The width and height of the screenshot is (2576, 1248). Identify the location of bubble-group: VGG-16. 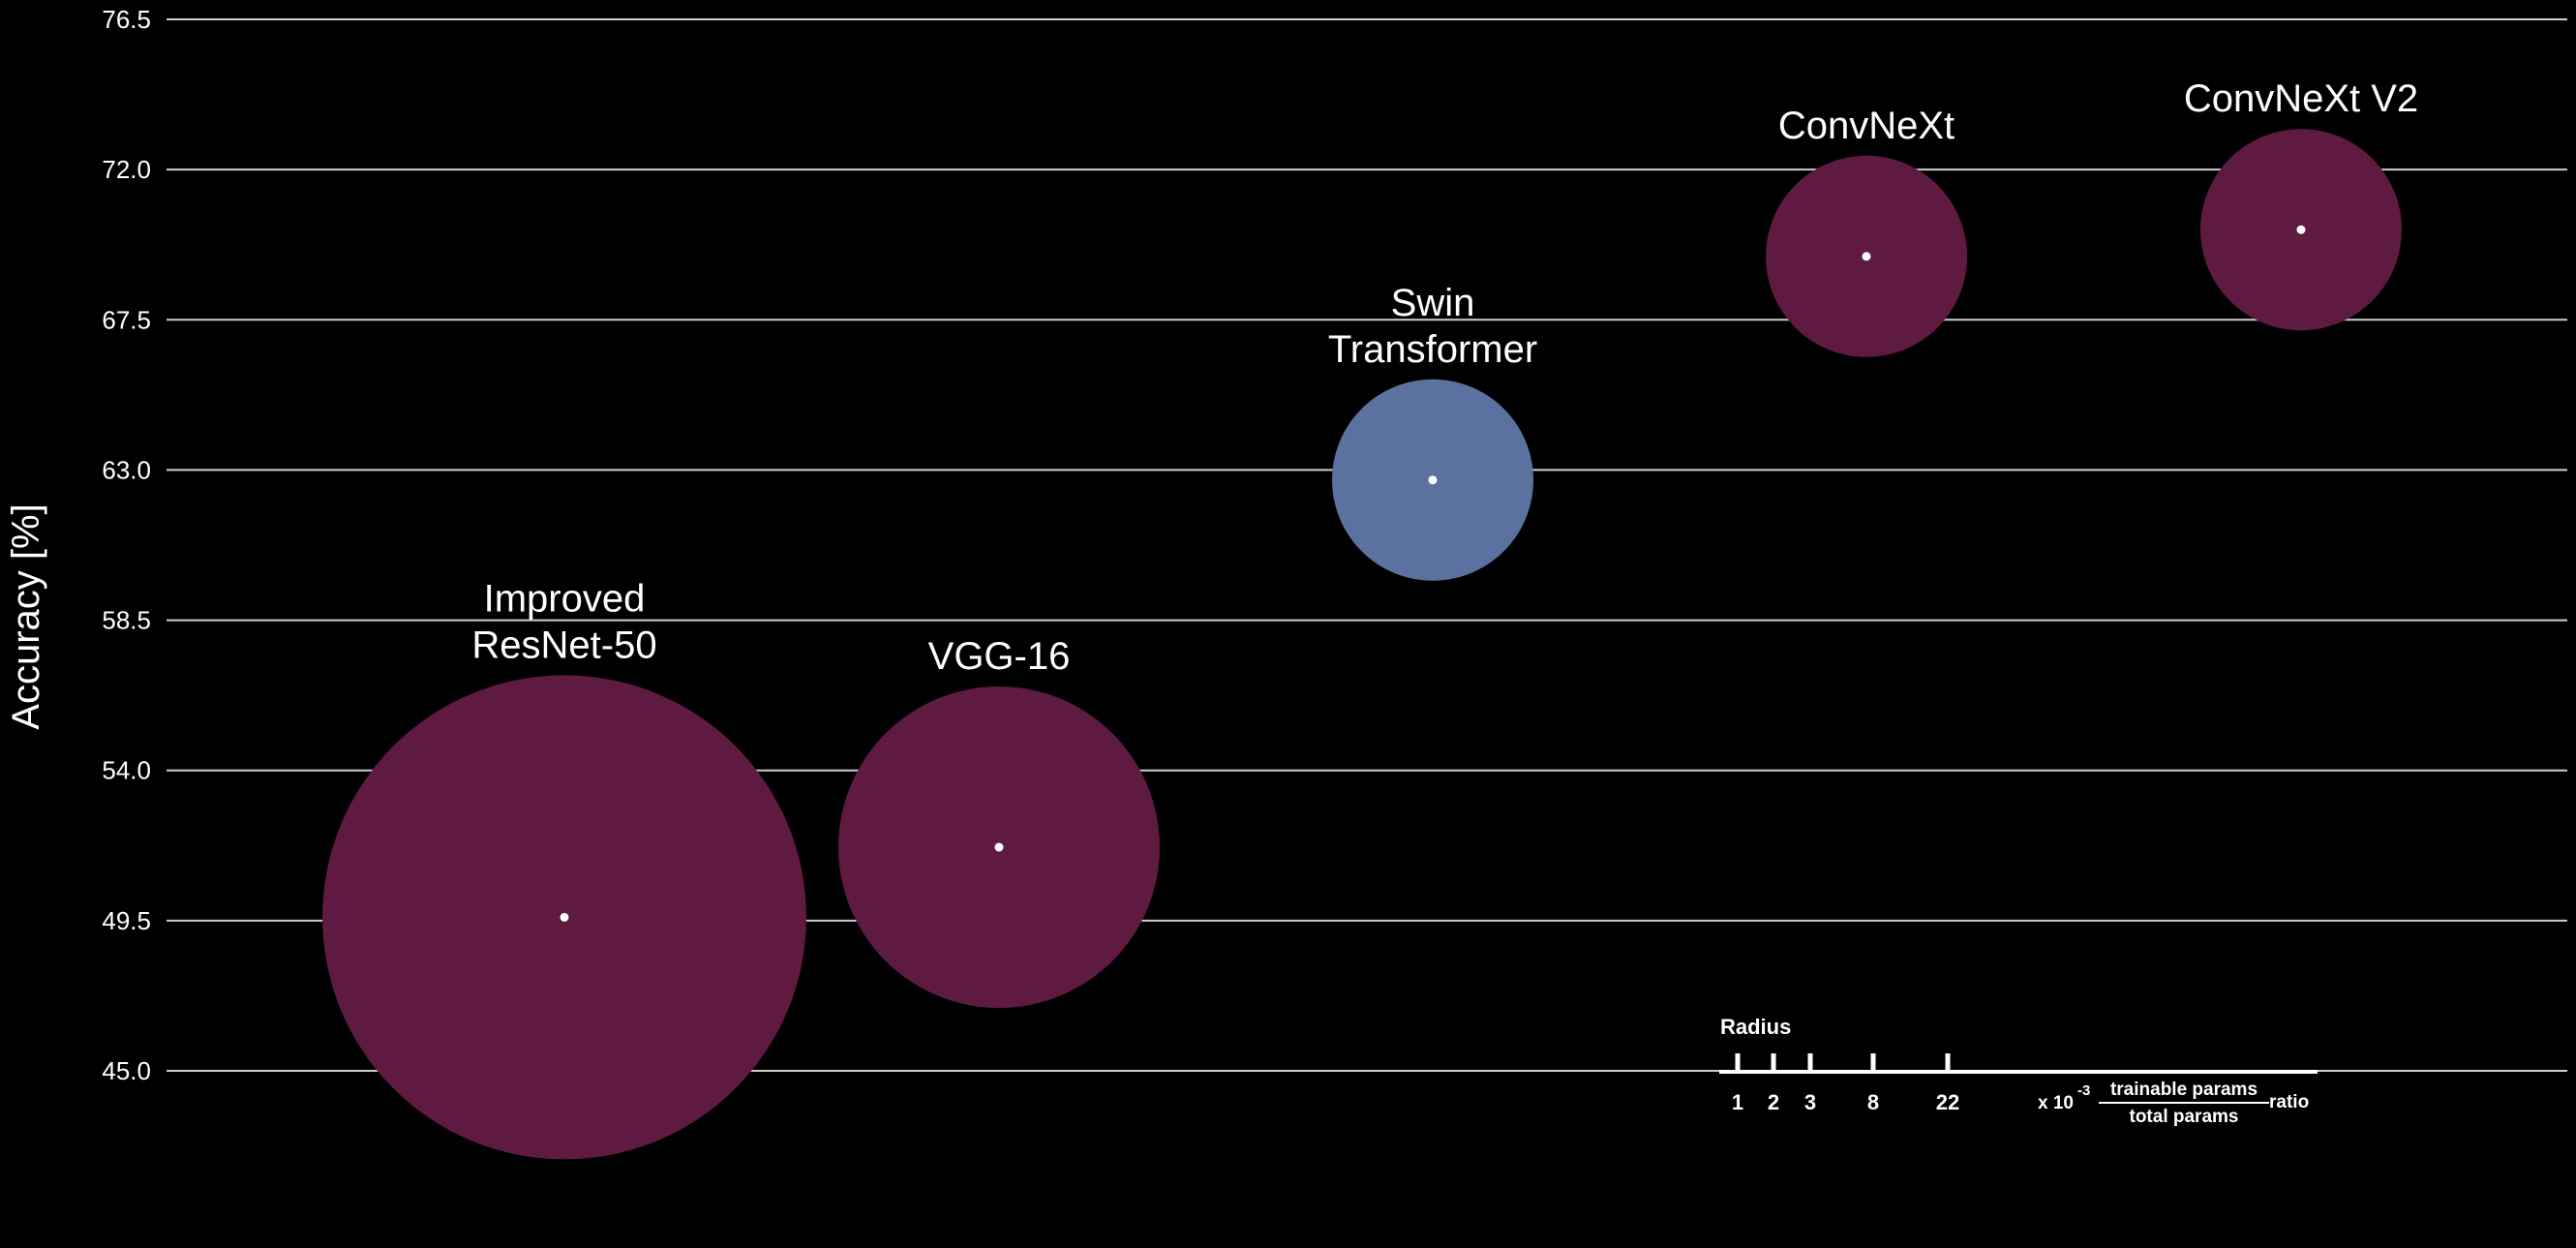
(999, 822).